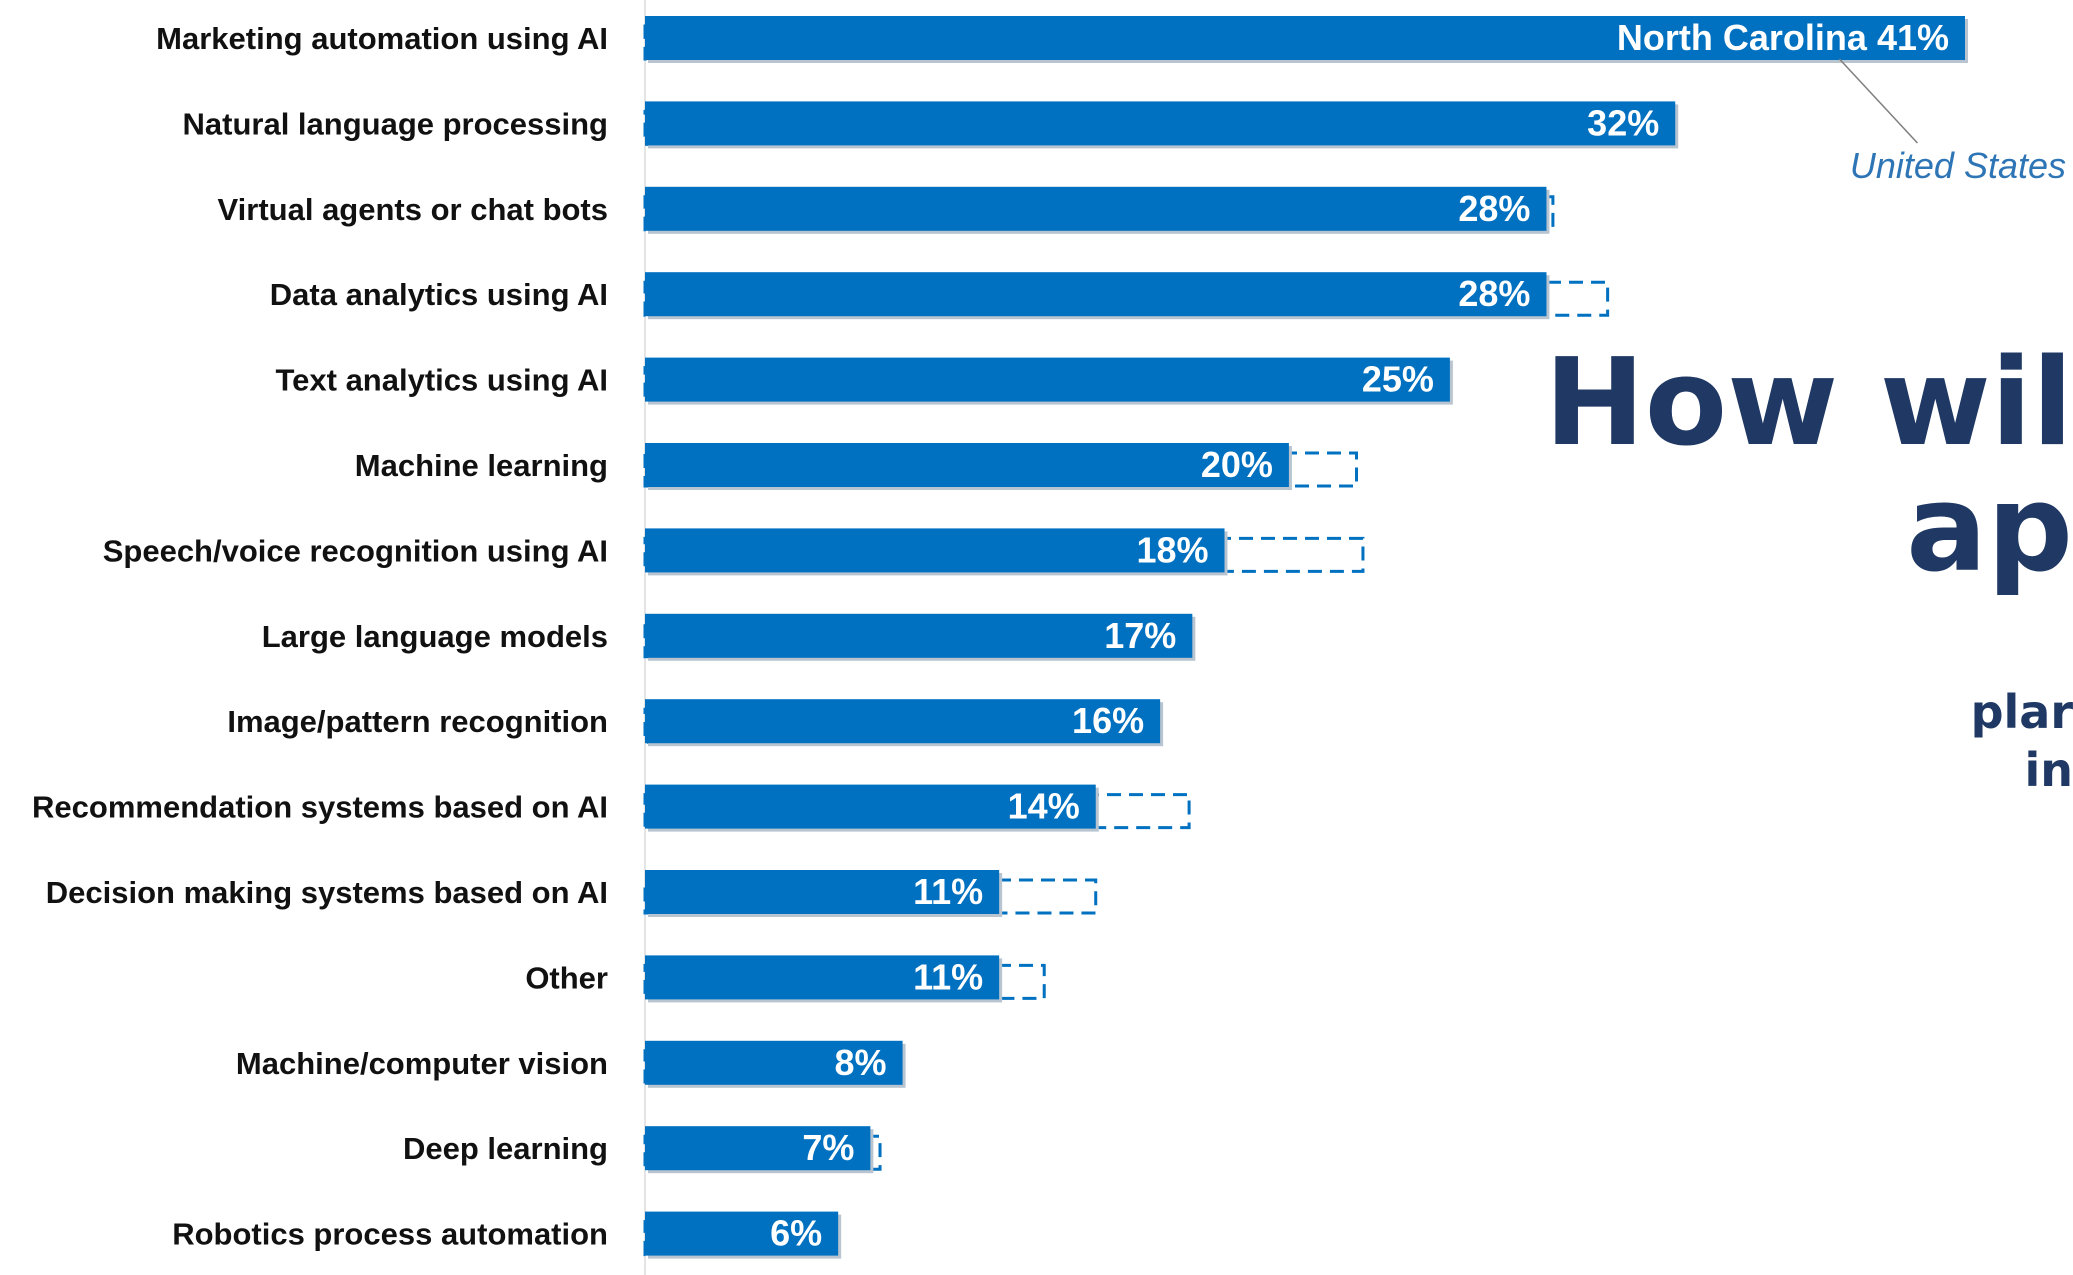 This screenshot has height=1275, width=2073. I want to click on value-label: 7%, so click(828, 1147).